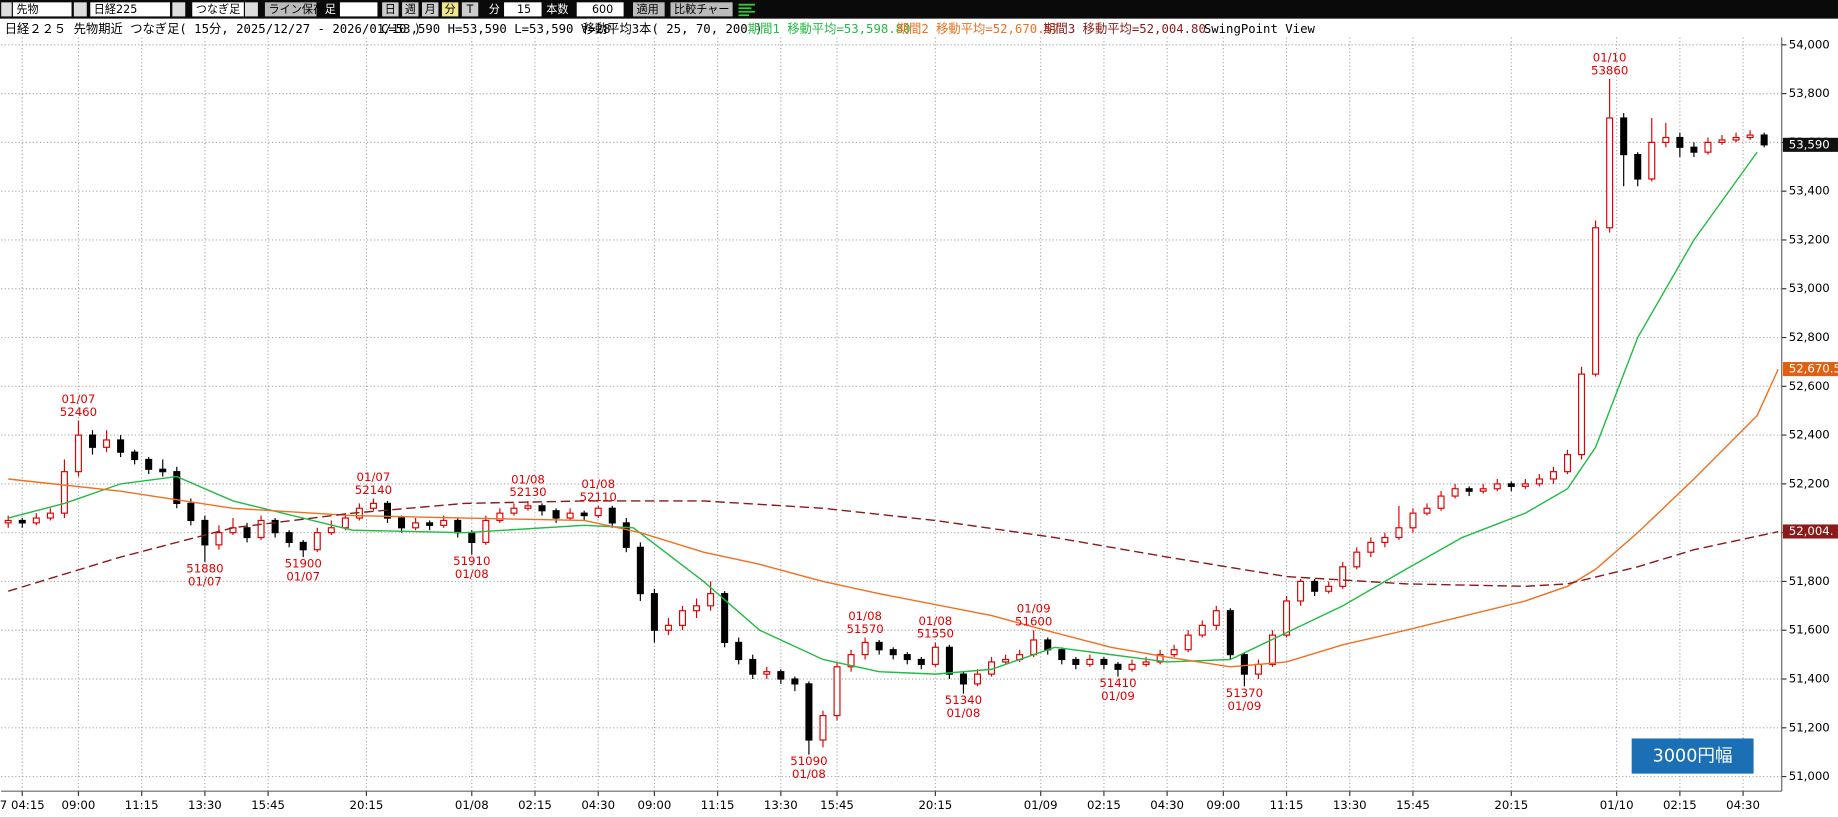 The height and width of the screenshot is (817, 1838). I want to click on price-tag-label: 52,670.5, so click(1813, 369).